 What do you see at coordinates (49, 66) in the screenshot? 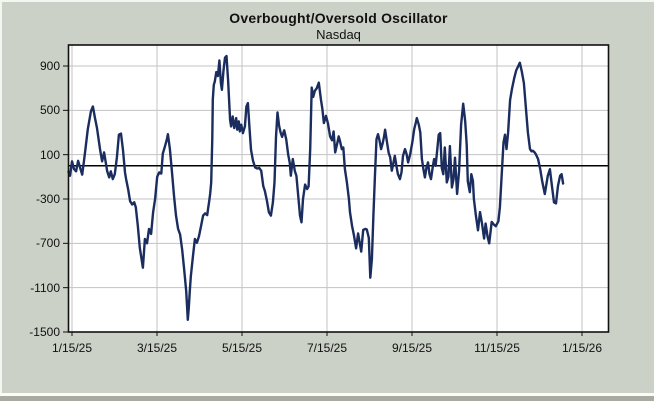
I see `y-axis-label: 900` at bounding box center [49, 66].